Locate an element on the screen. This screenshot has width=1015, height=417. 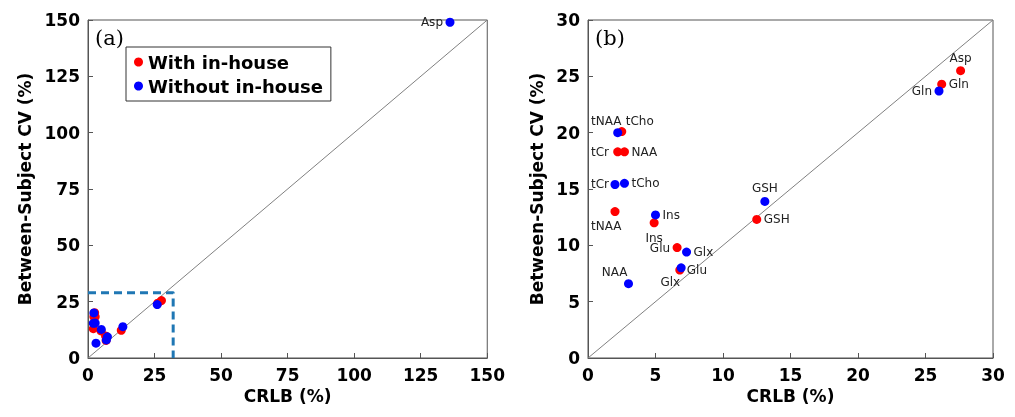
x-tick-label: 15 is located at coordinates (790, 374).